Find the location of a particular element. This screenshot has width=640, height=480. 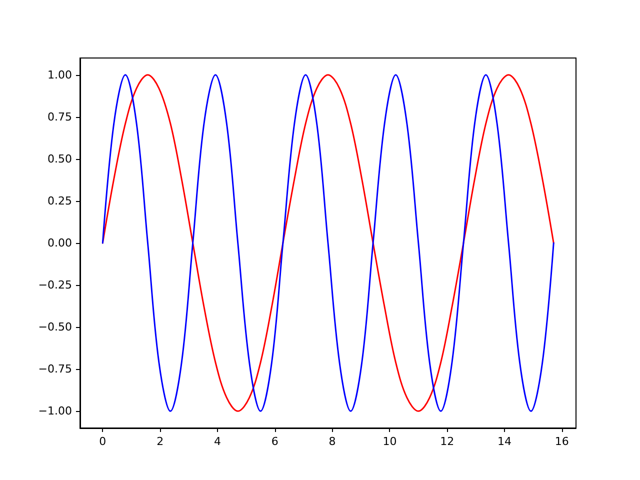

y-tick-label: 1.00 is located at coordinates (60, 75).